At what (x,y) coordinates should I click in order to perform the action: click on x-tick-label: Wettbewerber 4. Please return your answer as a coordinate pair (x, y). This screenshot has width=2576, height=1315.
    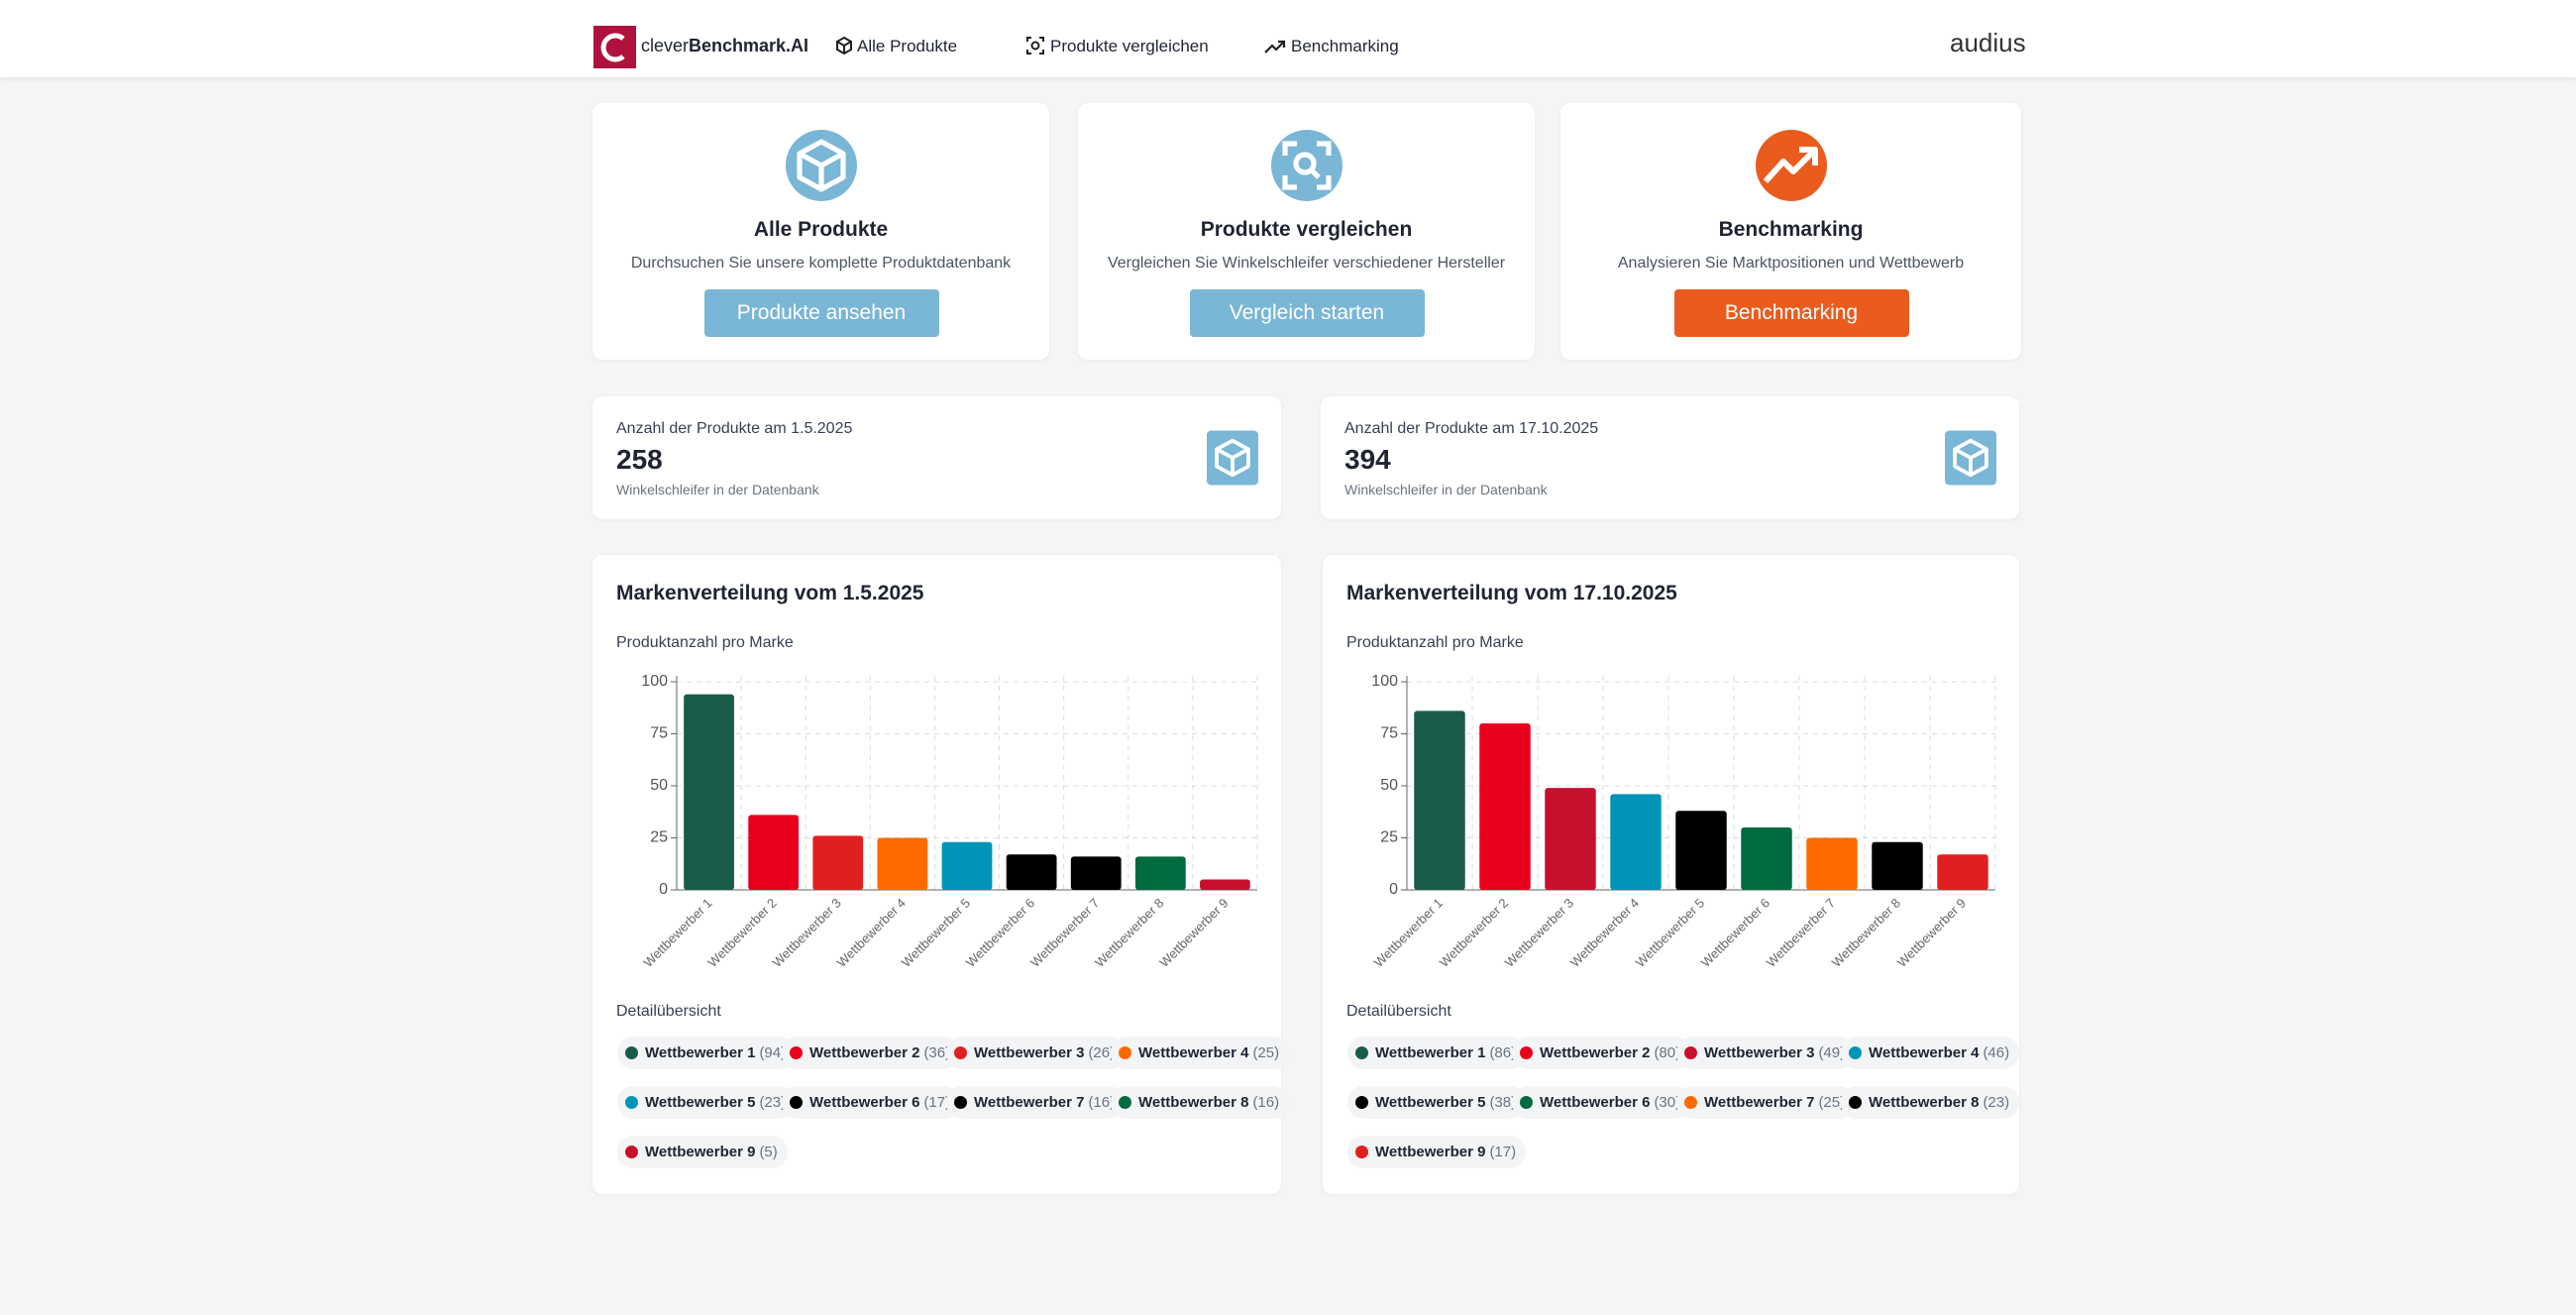
    Looking at the image, I should click on (871, 933).